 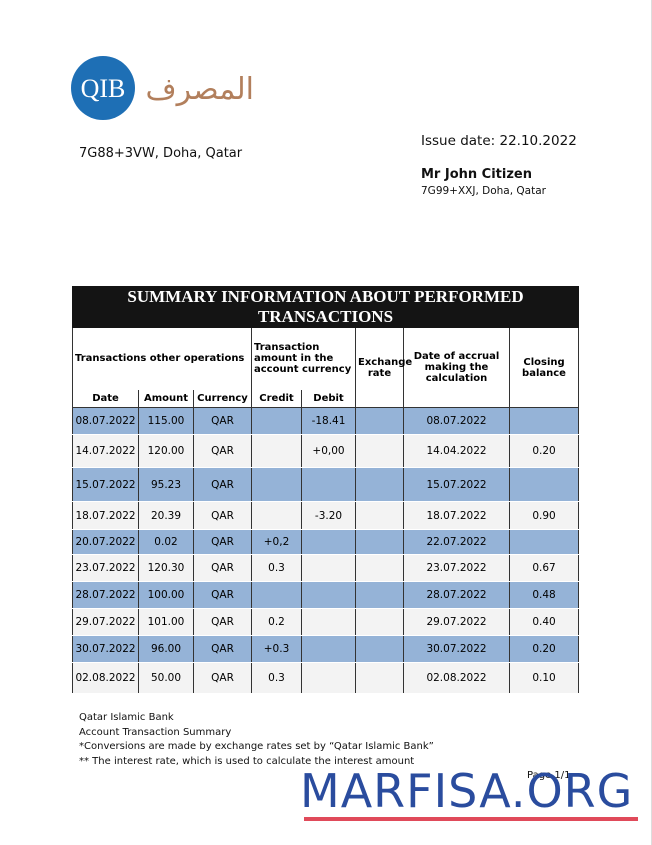 I want to click on column-header: Amount, so click(x=166, y=398).